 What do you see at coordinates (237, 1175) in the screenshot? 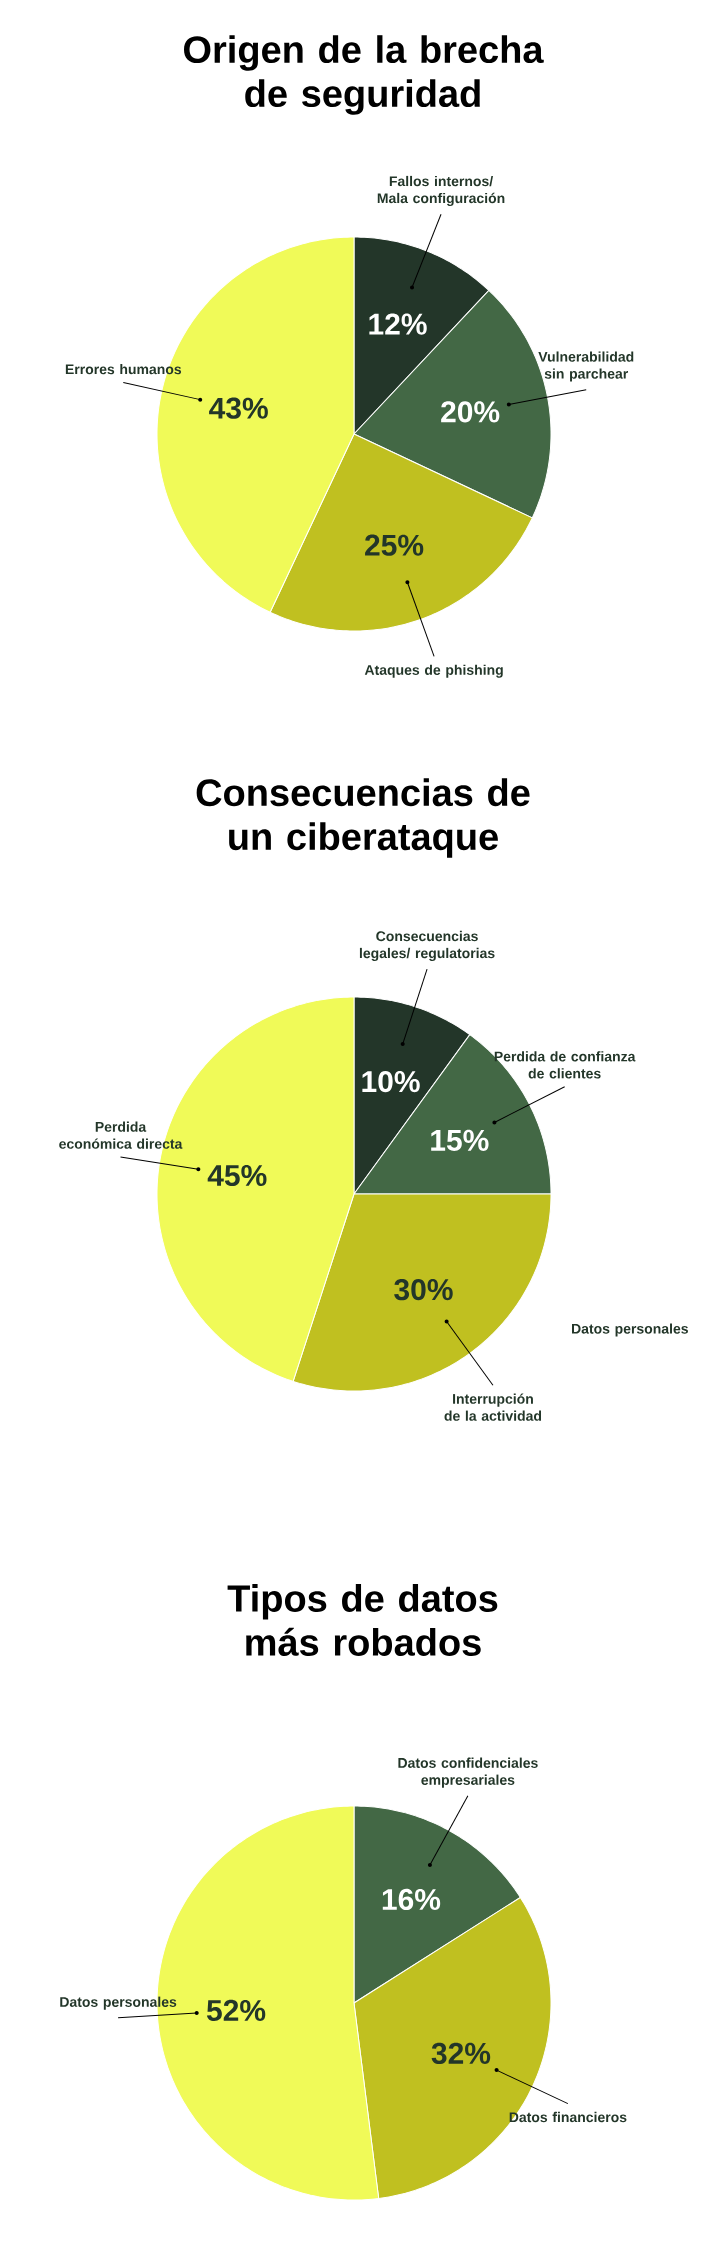
I see `data-label: 45%` at bounding box center [237, 1175].